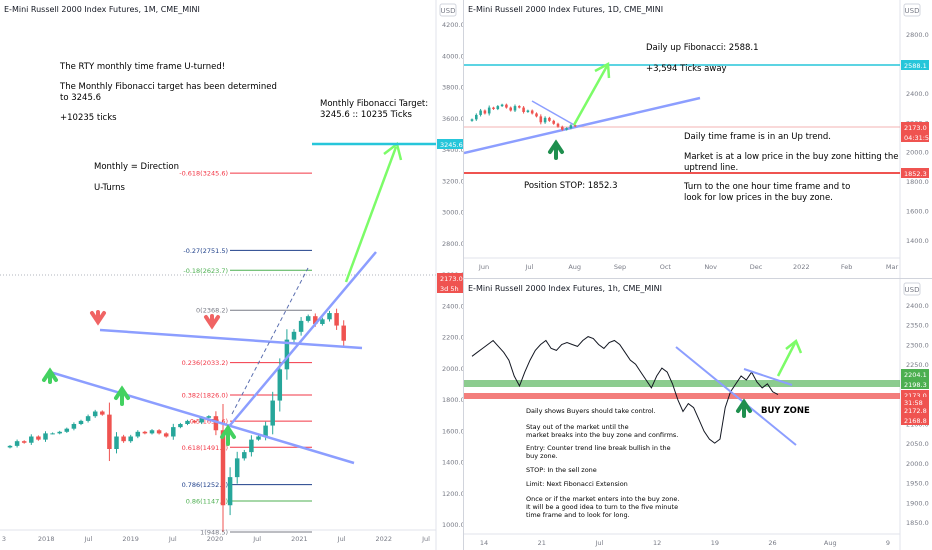 The height and width of the screenshot is (550, 932). Describe the element at coordinates (209, 422) in the screenshot. I see `fib-level-label: 0.5(1658.6)` at that location.